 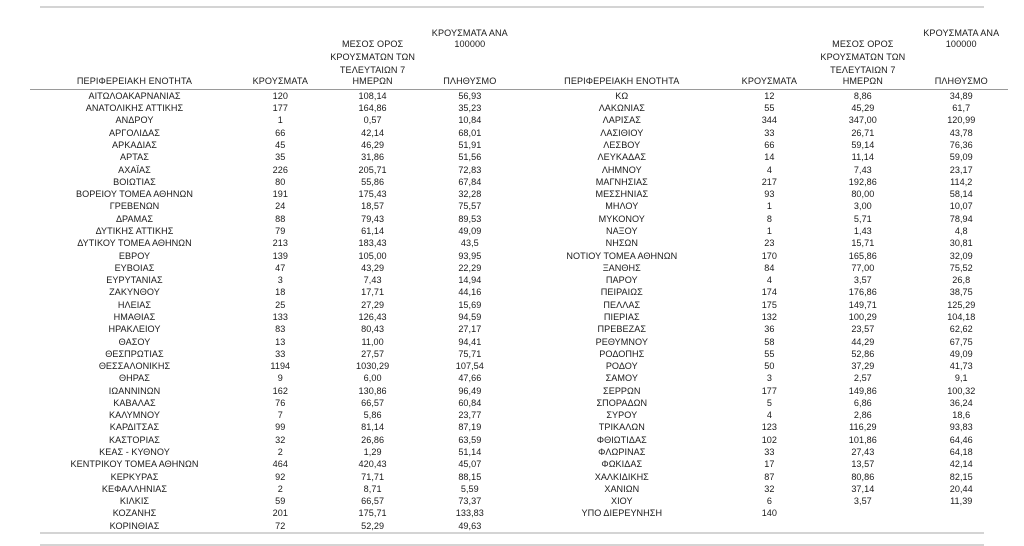 What do you see at coordinates (134, 243) in the screenshot?
I see `region-cell: ΔΥΤΙΚΟΥ ΤΟΜΕΑ ΑΘΗΝΩΝ` at bounding box center [134, 243].